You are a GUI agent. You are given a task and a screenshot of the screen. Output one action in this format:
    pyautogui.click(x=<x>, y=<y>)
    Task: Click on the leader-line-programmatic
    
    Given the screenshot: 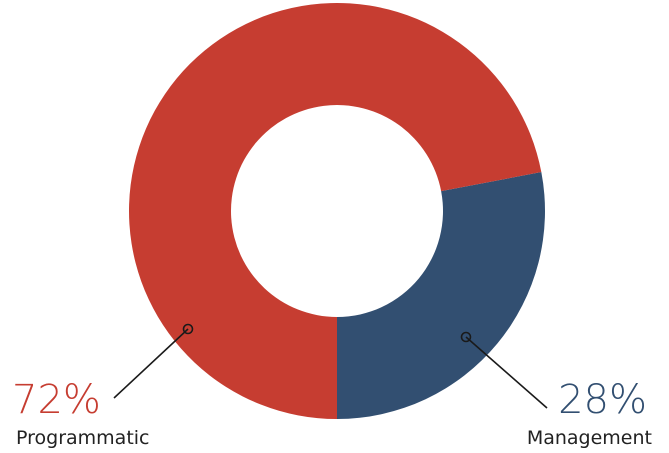 What is the action you would take?
    pyautogui.click(x=151, y=363)
    